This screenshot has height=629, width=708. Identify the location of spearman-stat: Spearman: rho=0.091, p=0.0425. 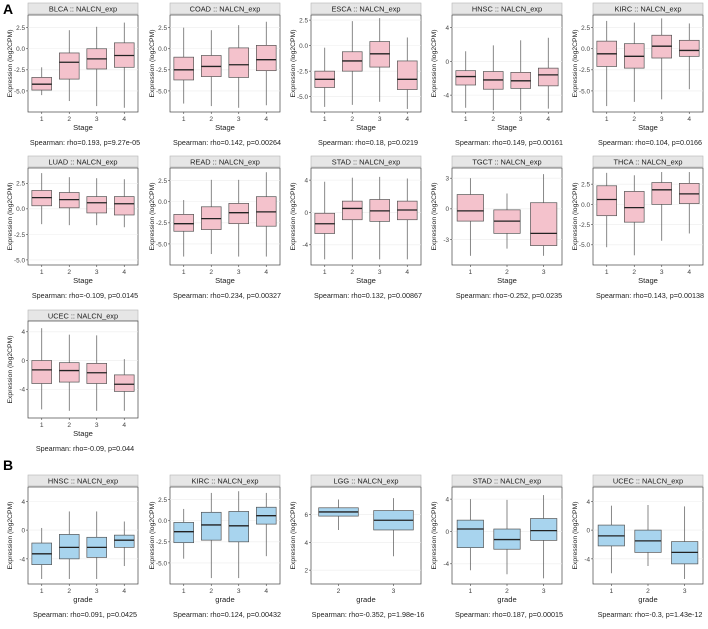
(85, 614).